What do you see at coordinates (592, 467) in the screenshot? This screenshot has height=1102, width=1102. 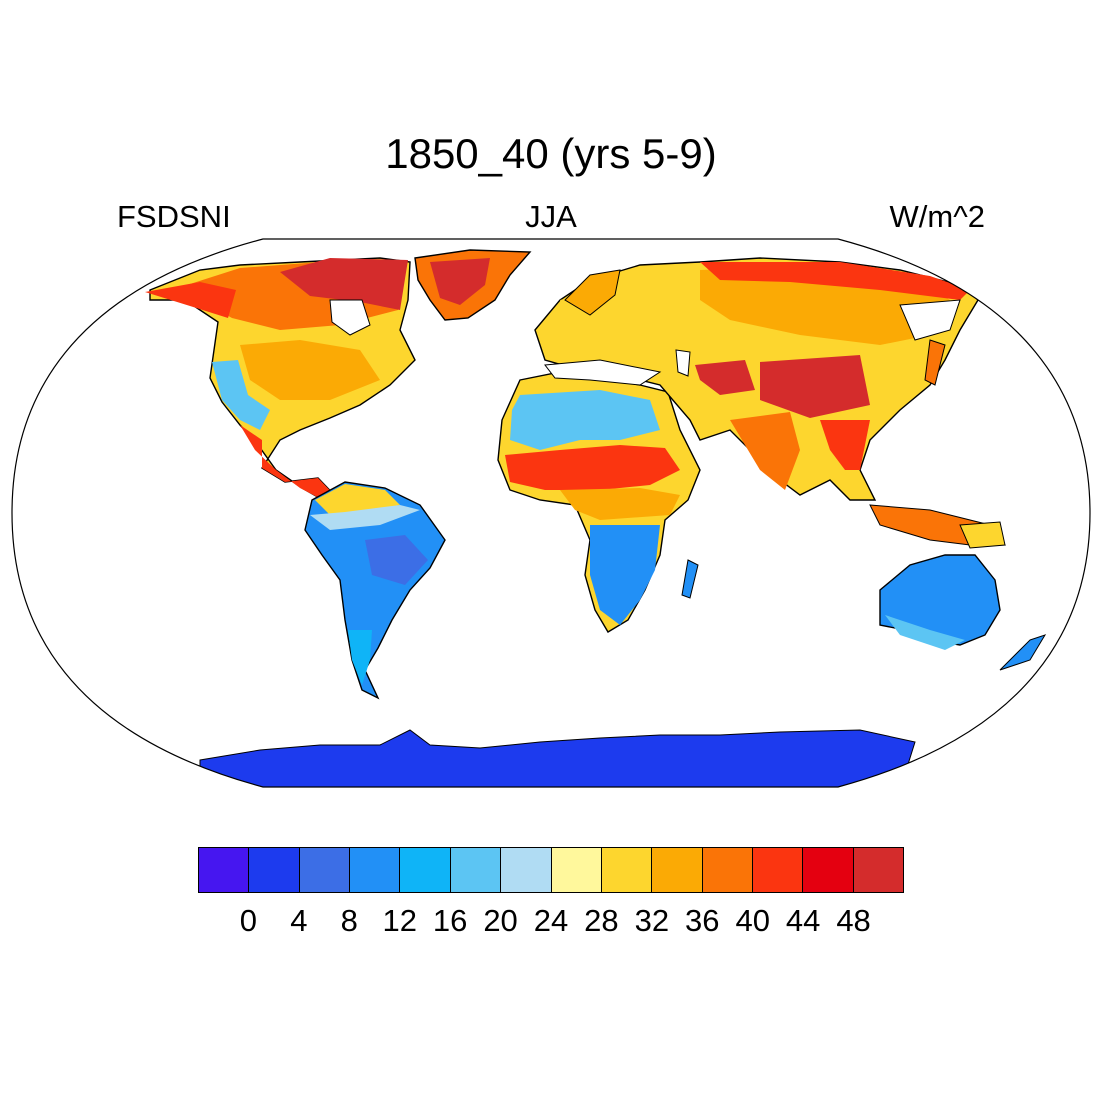 I see `sahel` at bounding box center [592, 467].